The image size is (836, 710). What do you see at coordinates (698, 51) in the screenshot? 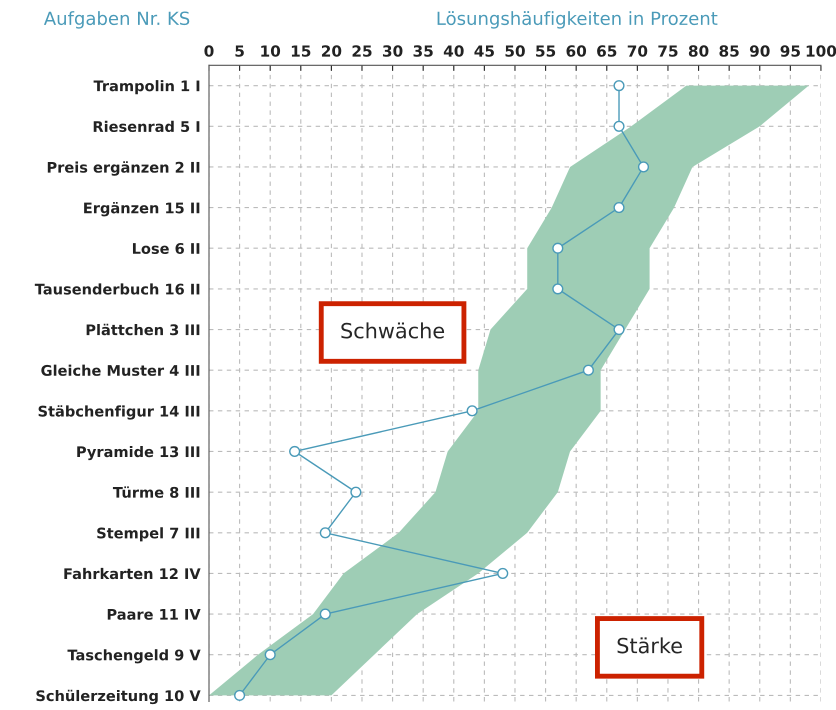
I see `x-tick-label: 80` at bounding box center [698, 51].